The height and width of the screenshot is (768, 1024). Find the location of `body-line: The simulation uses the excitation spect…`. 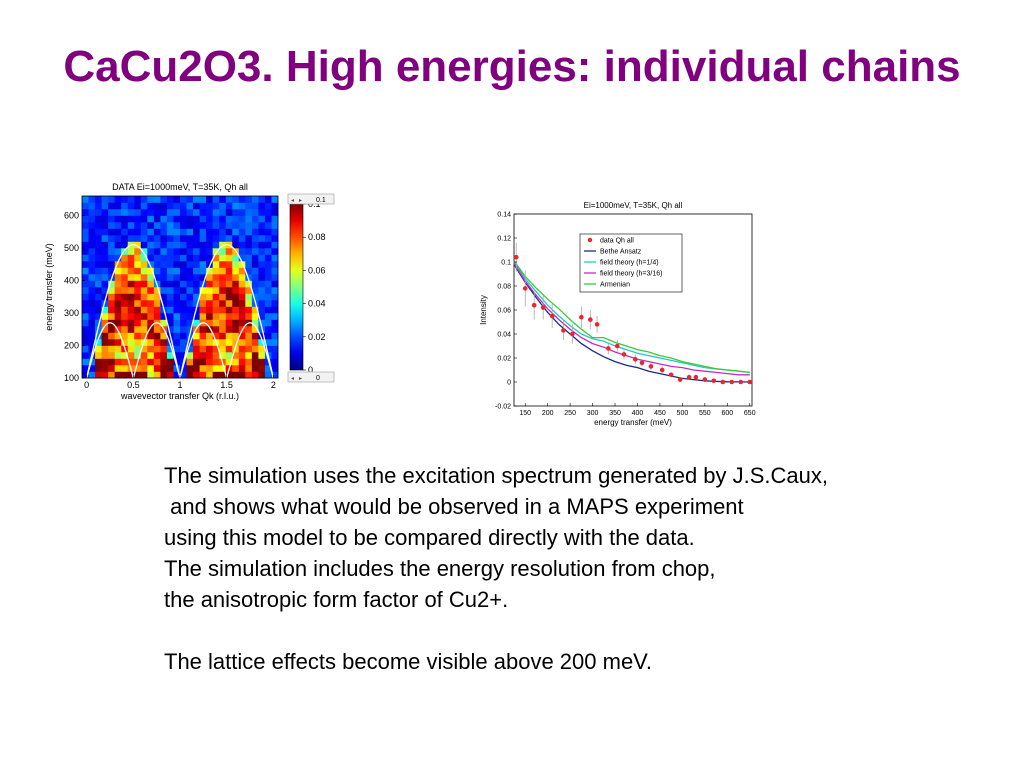

body-line: The simulation uses the excitation spect… is located at coordinates (496, 475).